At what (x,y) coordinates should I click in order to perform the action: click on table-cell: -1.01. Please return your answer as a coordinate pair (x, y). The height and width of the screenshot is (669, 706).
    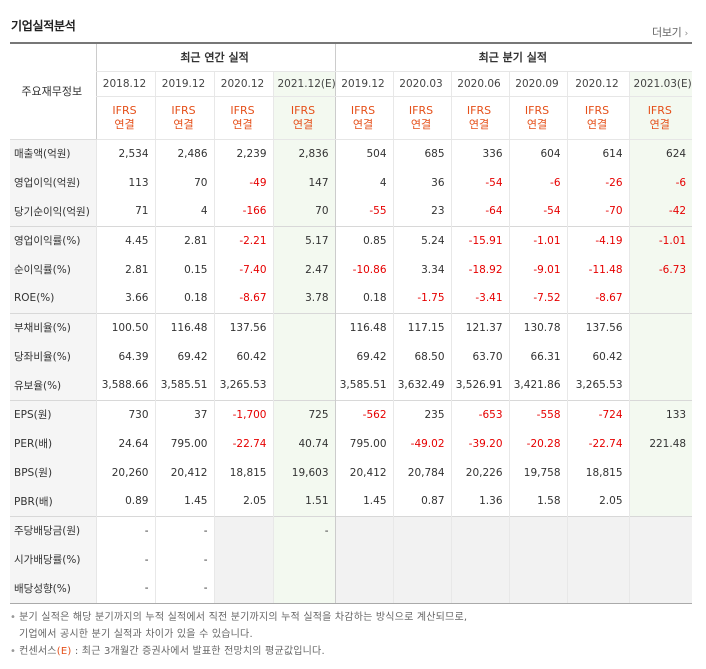
    Looking at the image, I should click on (538, 240).